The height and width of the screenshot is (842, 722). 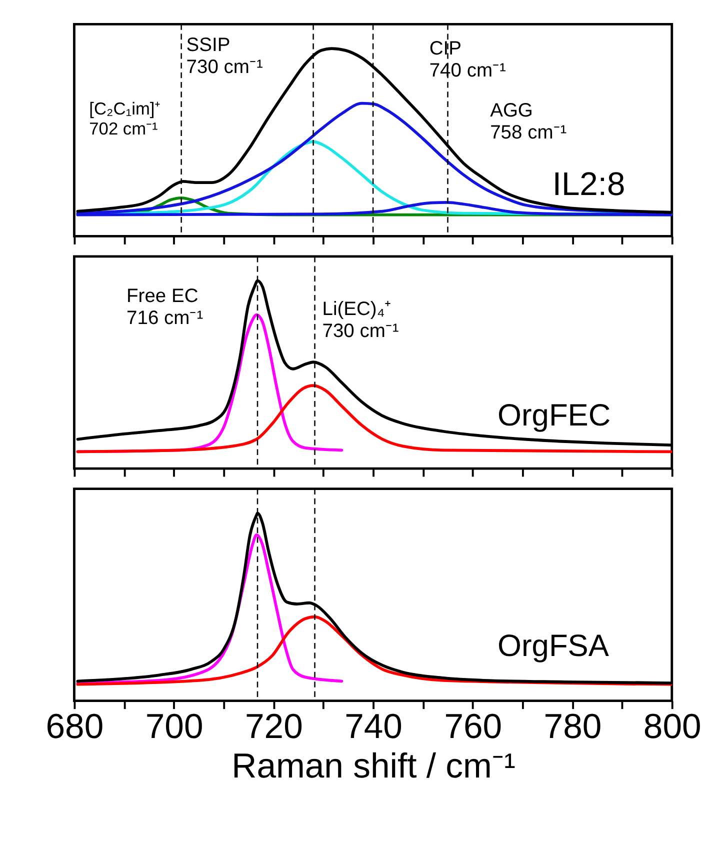 I want to click on x-tick-label: 720, so click(x=273, y=727).